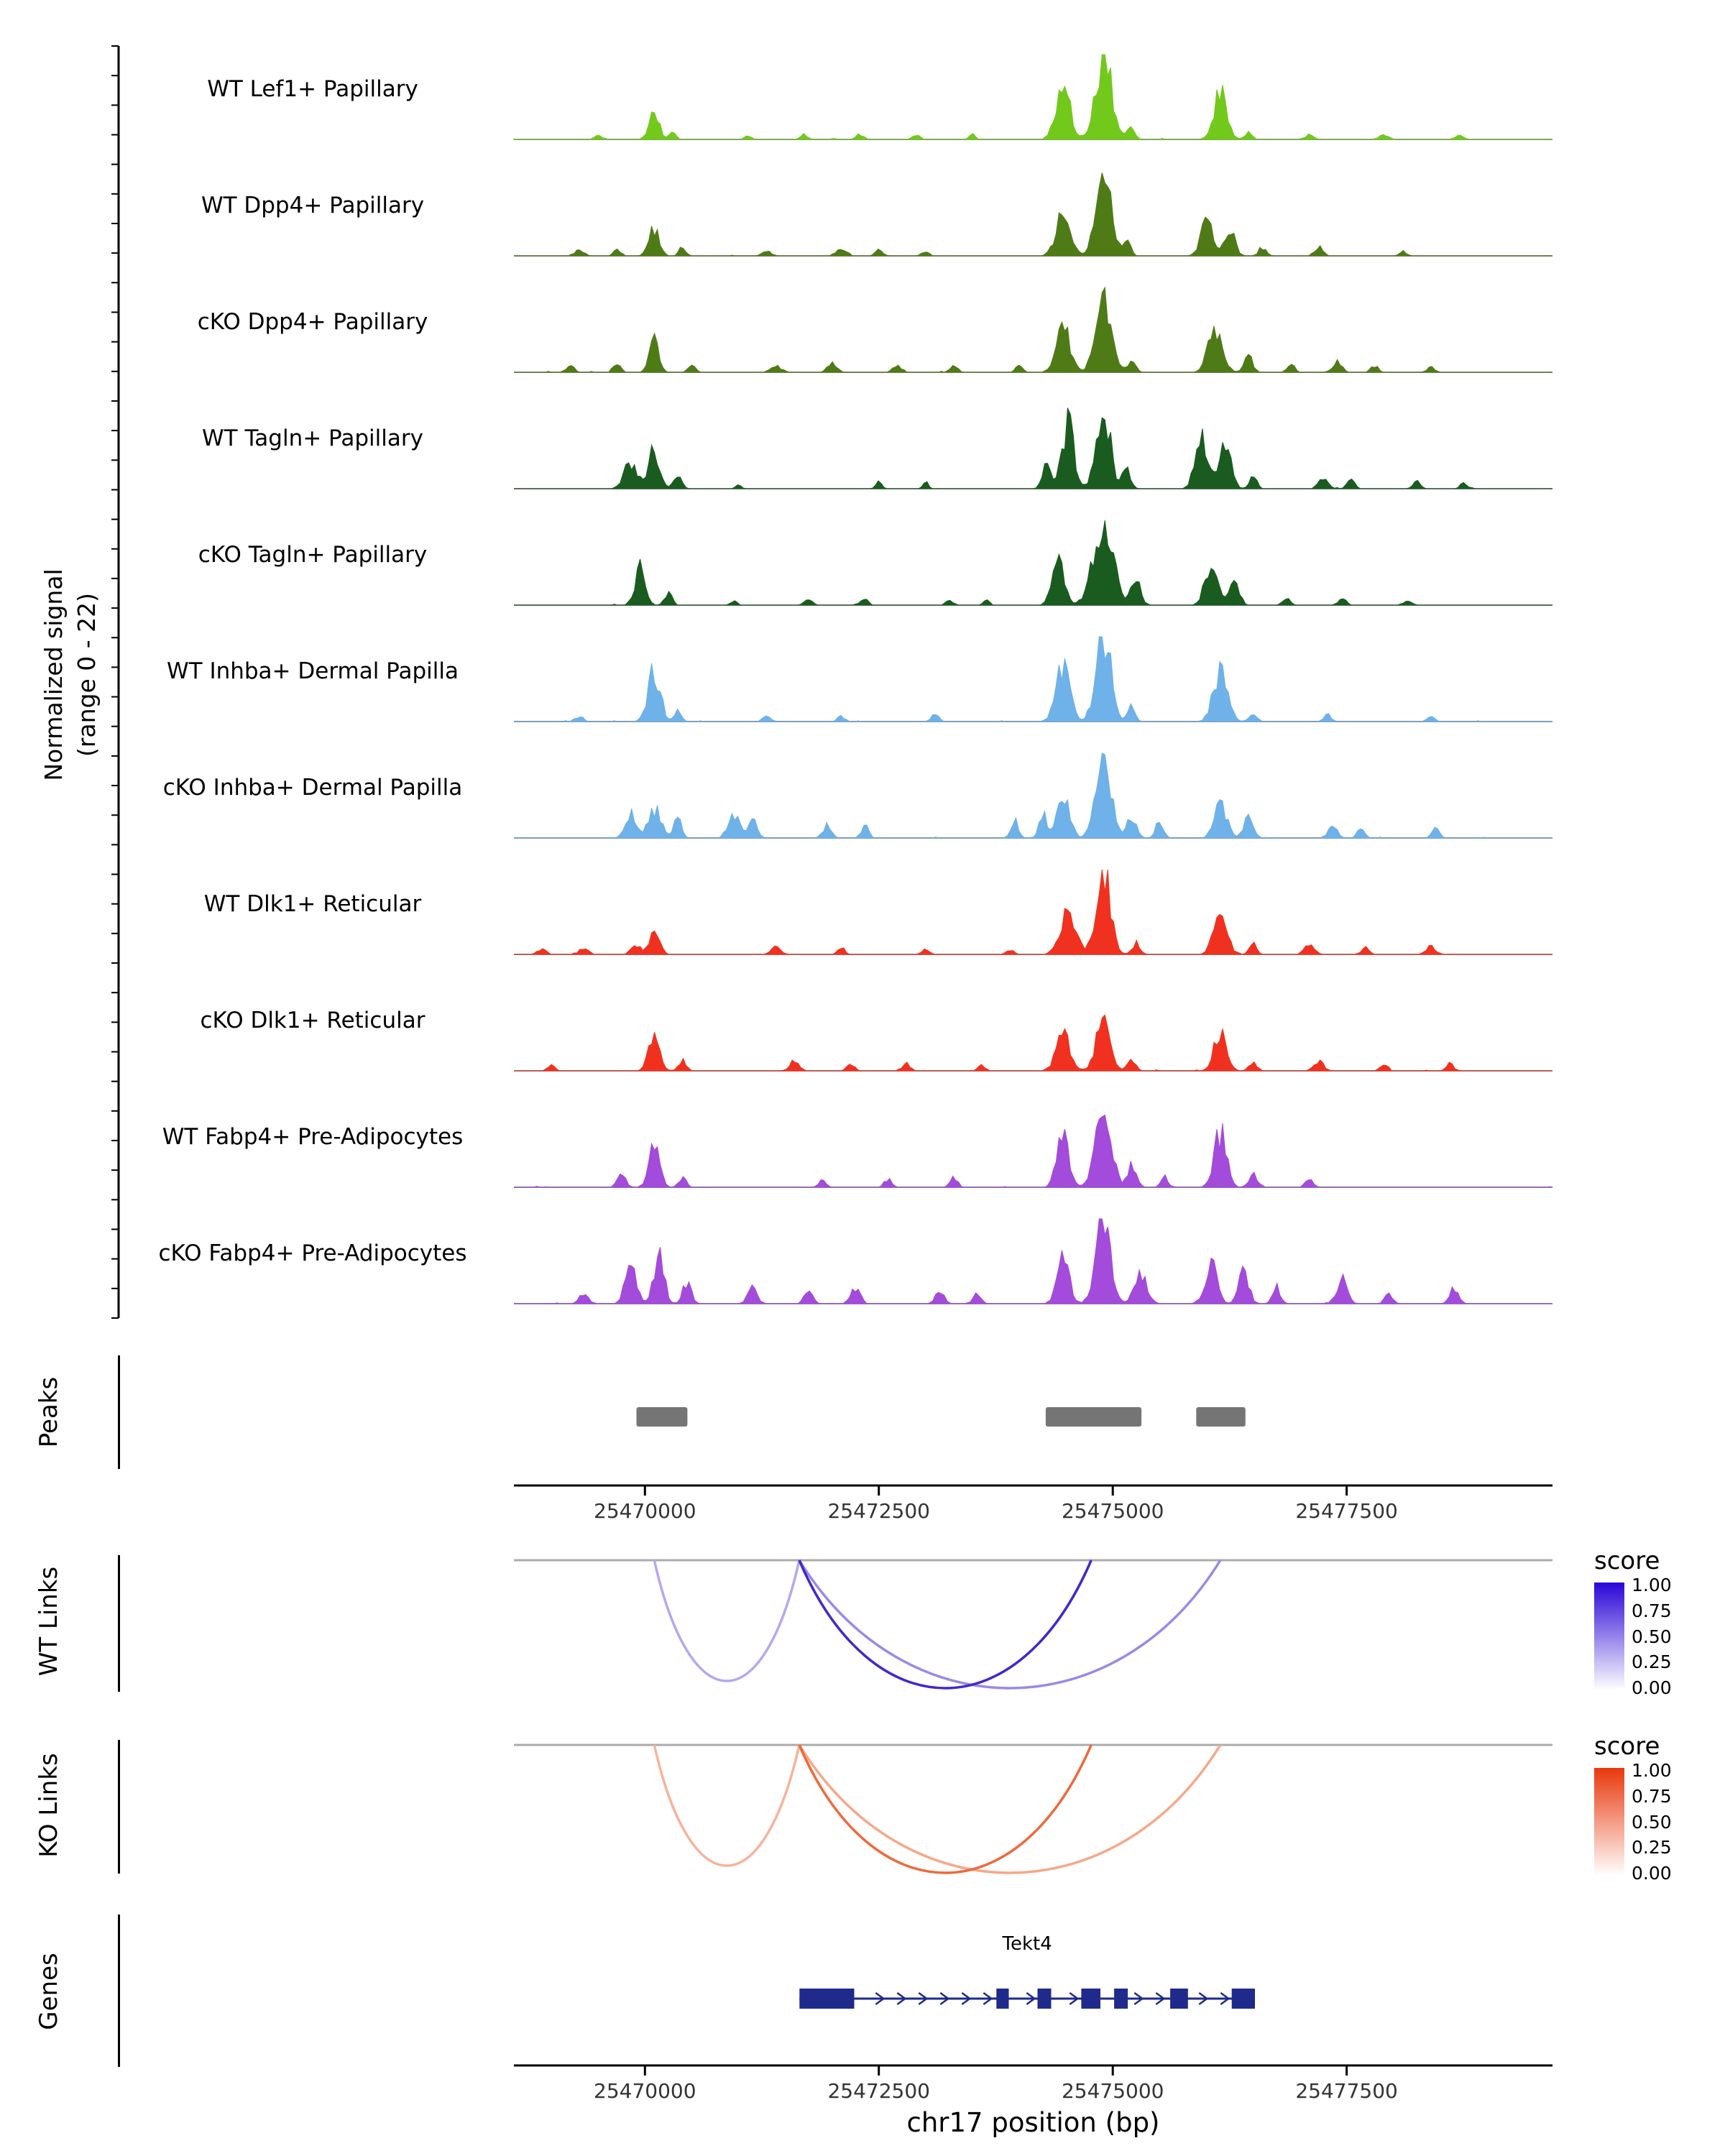 This screenshot has height=2156, width=1725. What do you see at coordinates (312, 1253) in the screenshot?
I see `track-label: cKO Fabp4+ Pre-Adipocytes` at bounding box center [312, 1253].